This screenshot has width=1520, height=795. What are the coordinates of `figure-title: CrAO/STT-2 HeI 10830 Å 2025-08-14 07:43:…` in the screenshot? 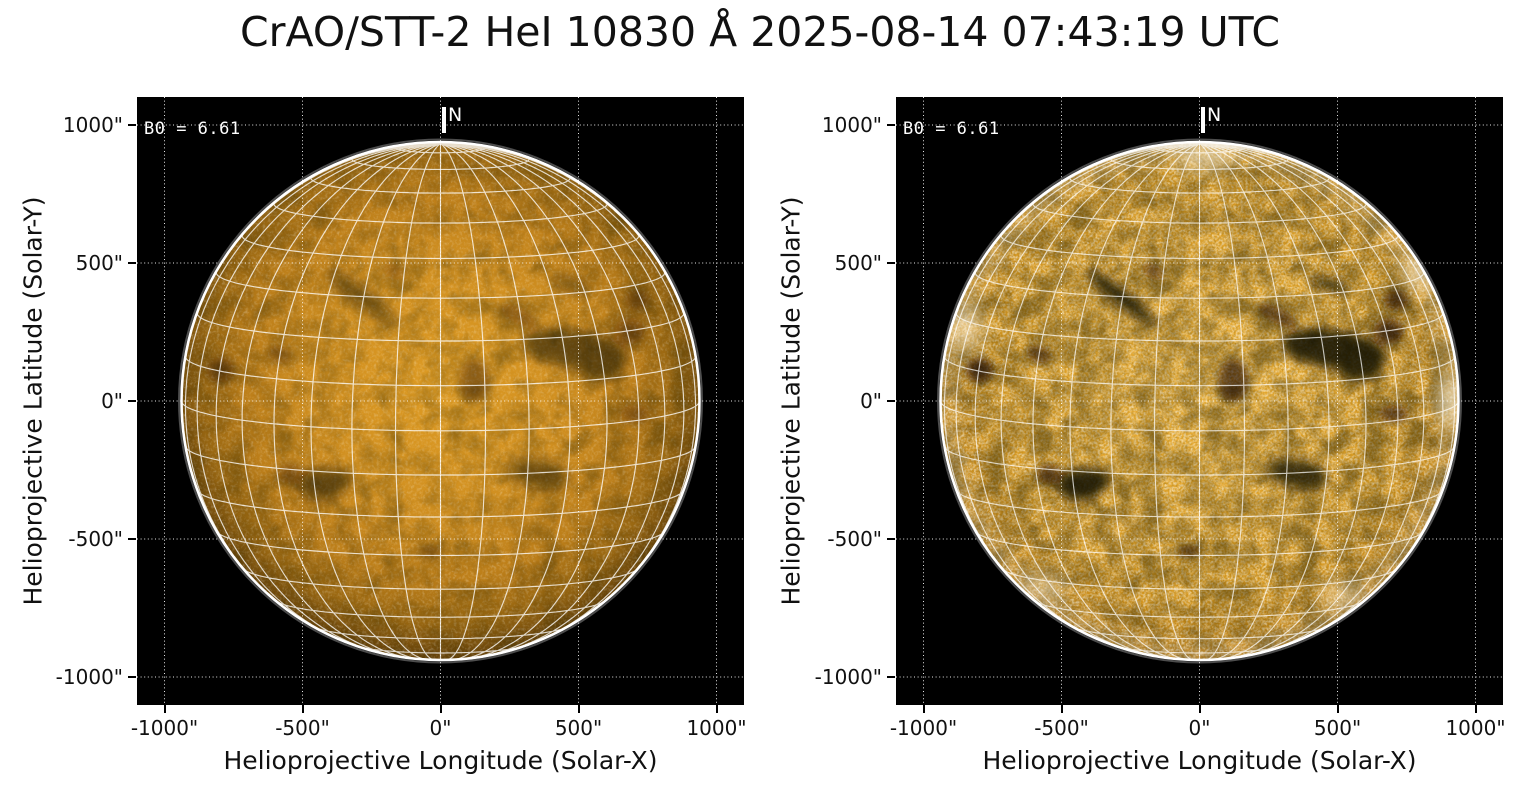 It's located at (760, 32).